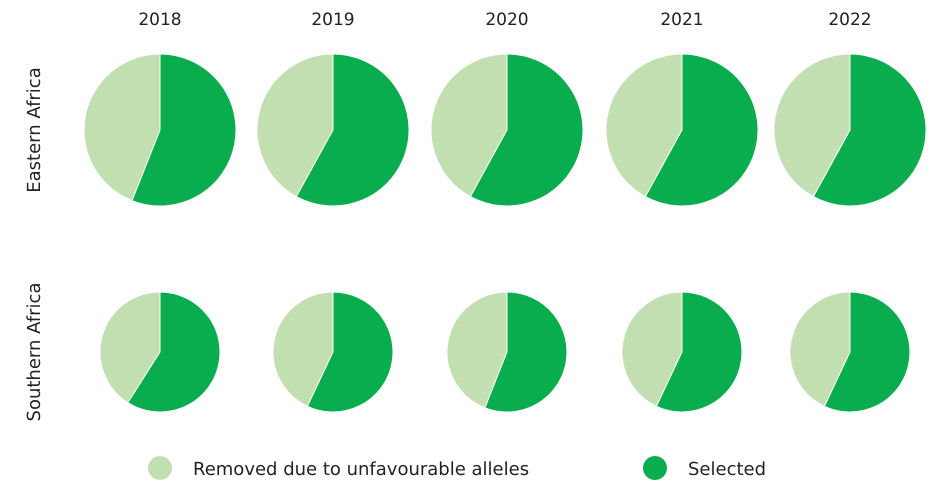  Describe the element at coordinates (34, 130) in the screenshot. I see `text: Eastern Africa` at that location.